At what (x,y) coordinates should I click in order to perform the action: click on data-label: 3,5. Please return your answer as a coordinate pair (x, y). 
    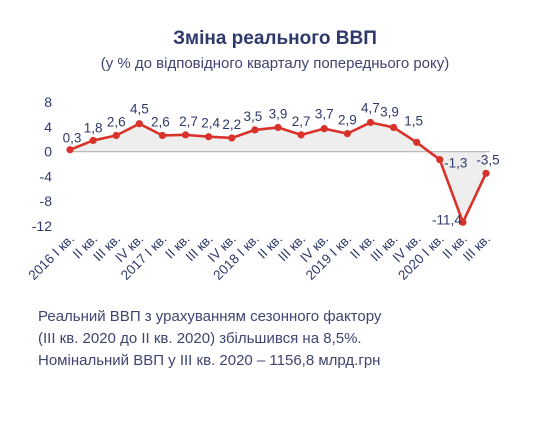
    Looking at the image, I should click on (252, 116).